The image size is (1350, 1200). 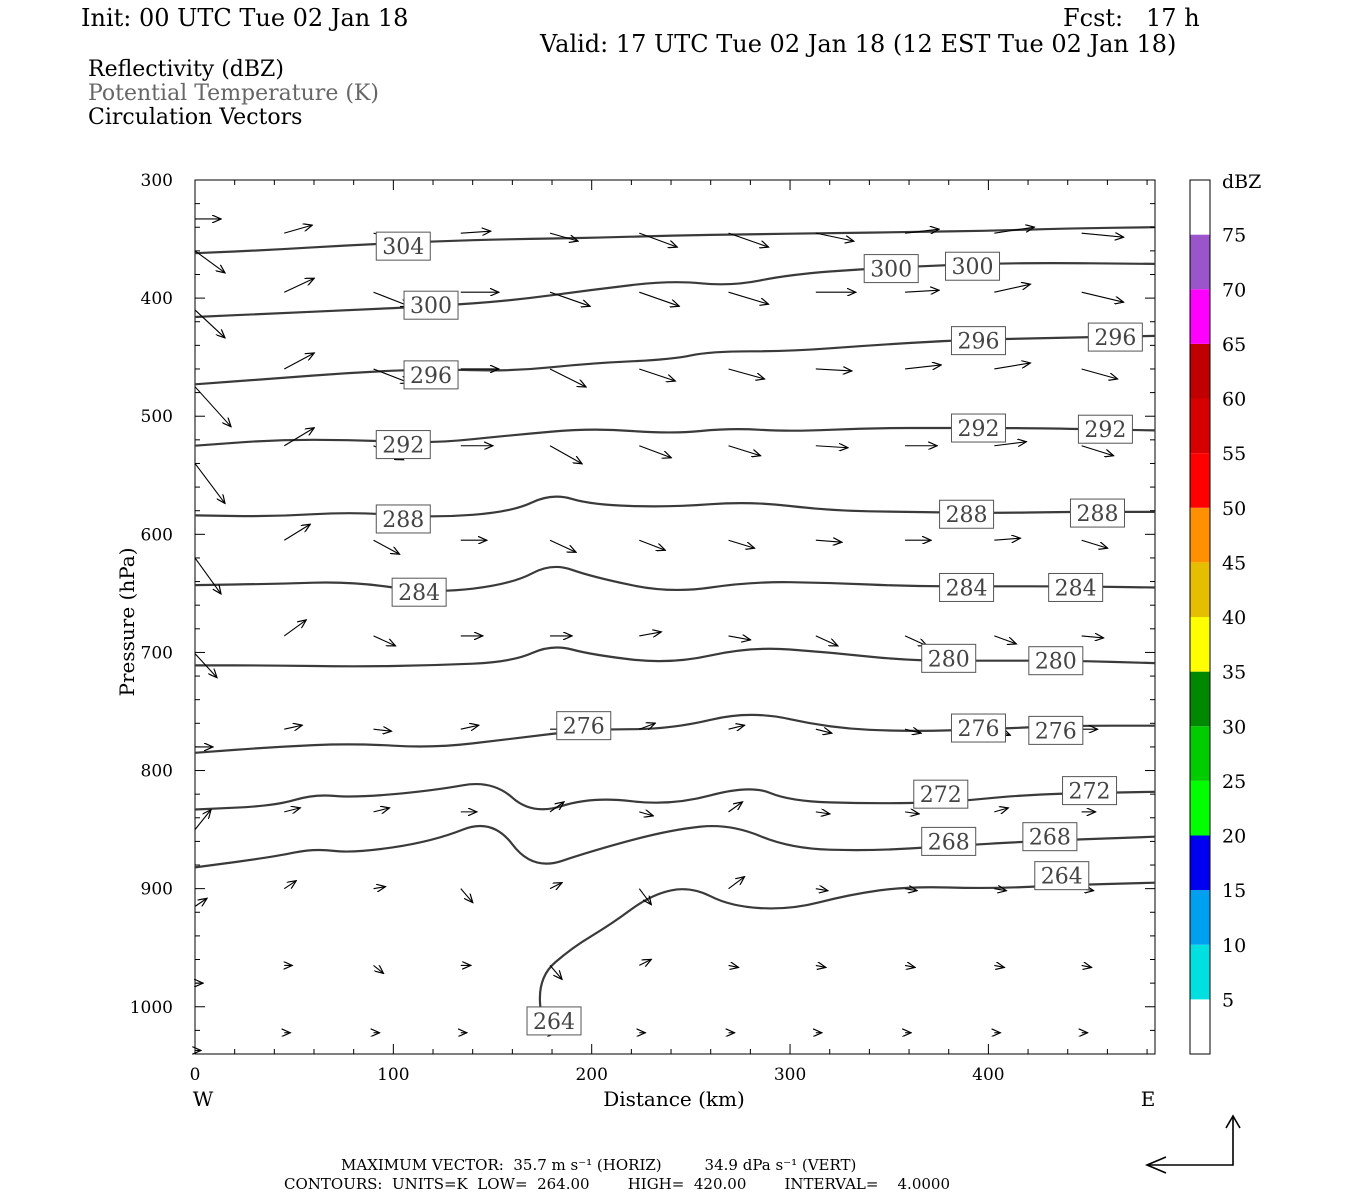 What do you see at coordinates (233, 93) in the screenshot?
I see `legend-potential-temperature: Potential Temperature (K)` at bounding box center [233, 93].